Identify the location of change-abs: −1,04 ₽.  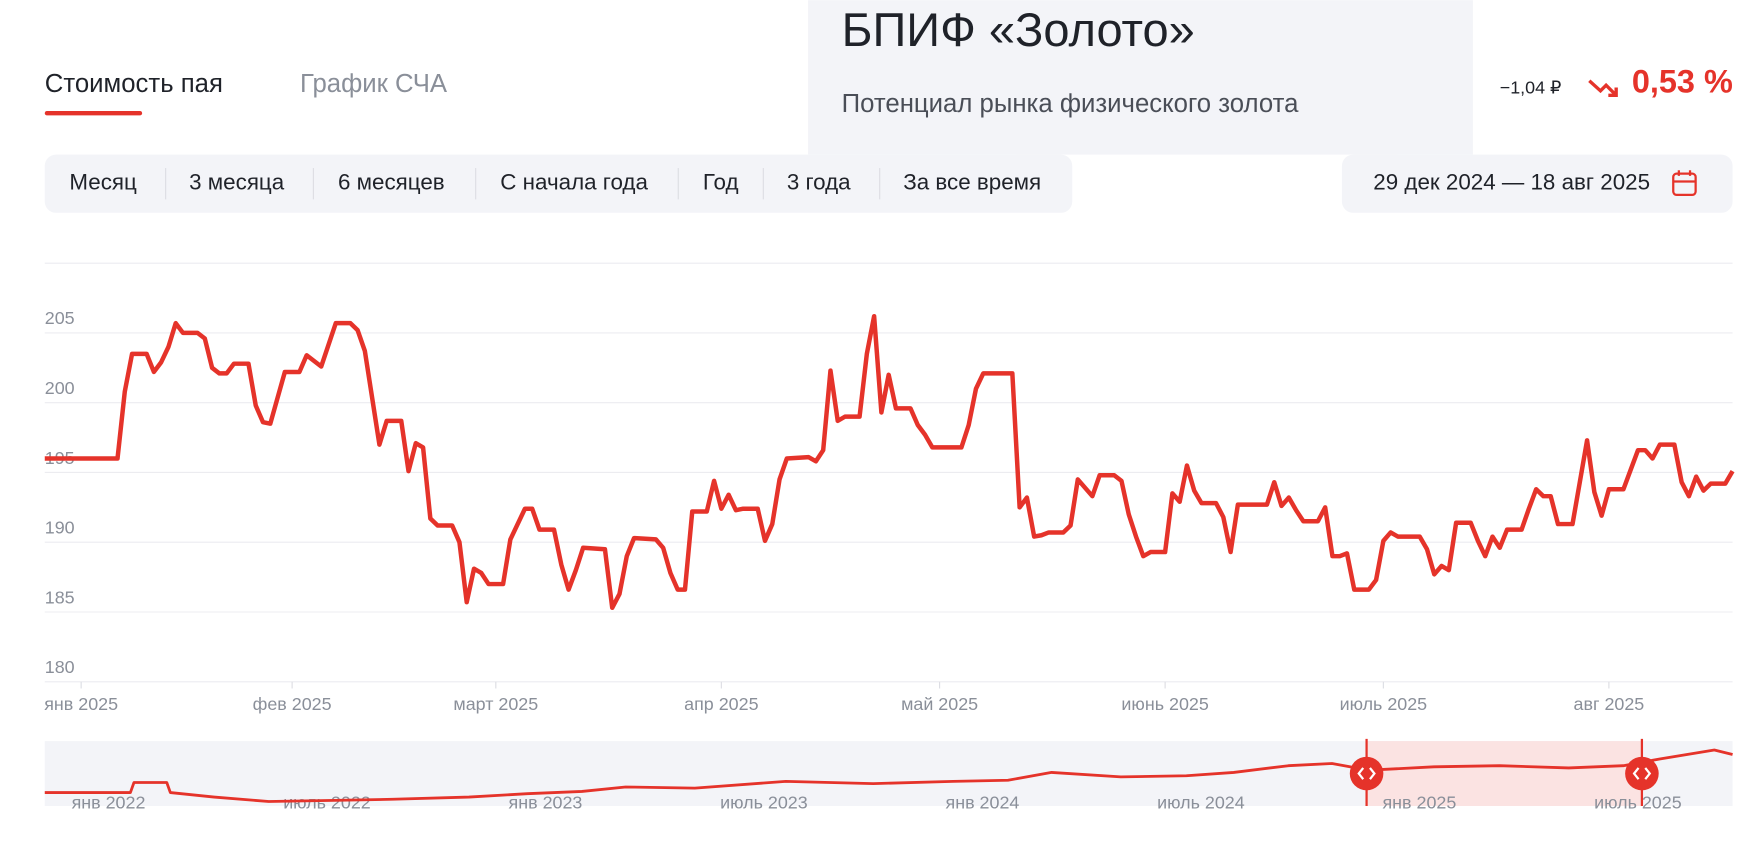
(1531, 87).